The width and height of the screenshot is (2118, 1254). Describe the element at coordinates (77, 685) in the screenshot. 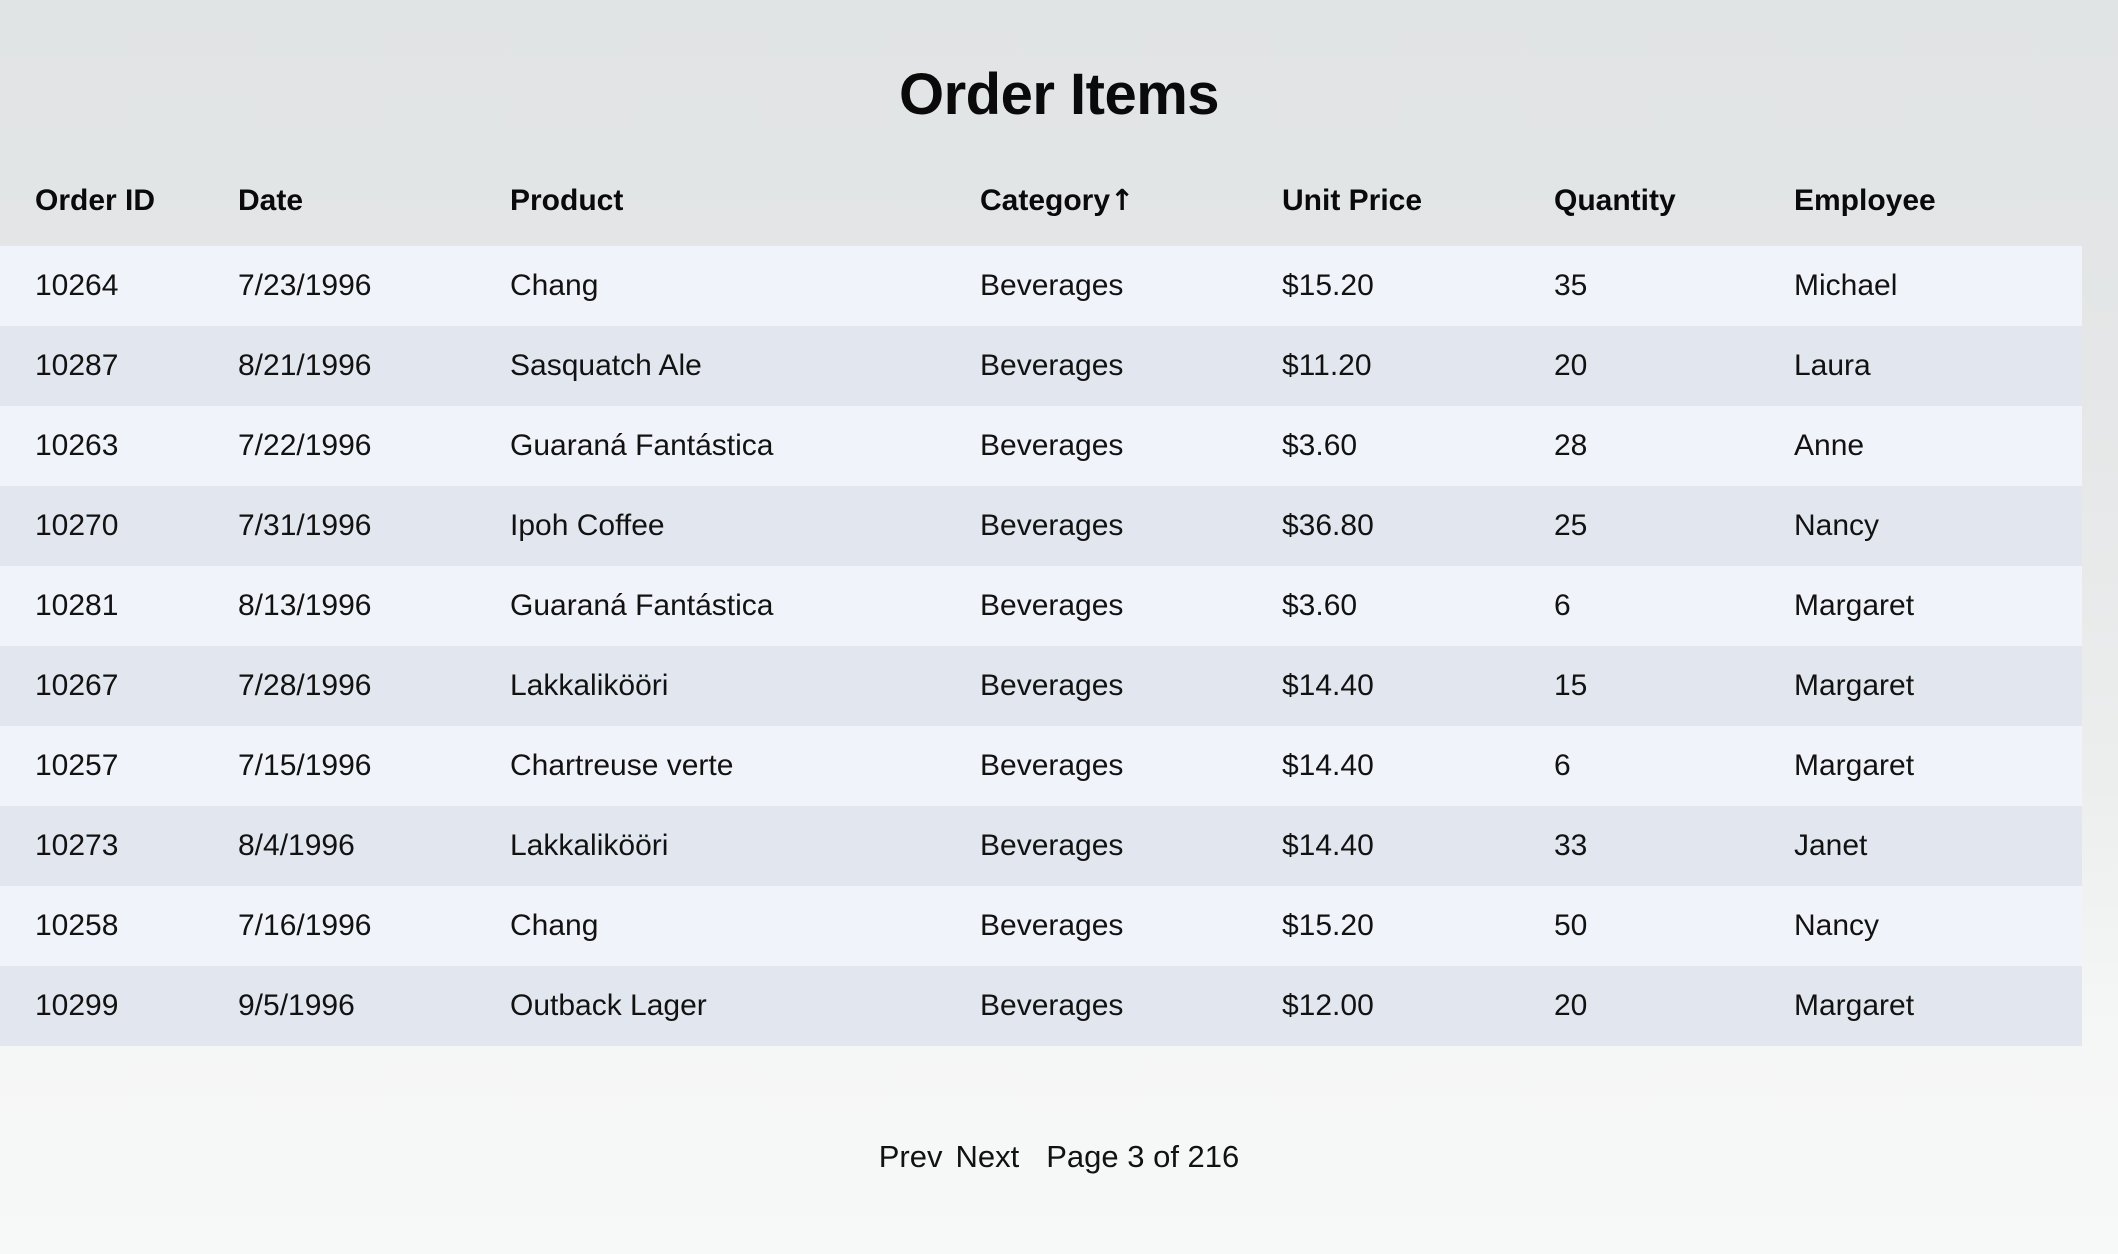

I see `cell-order-id: 10267` at that location.